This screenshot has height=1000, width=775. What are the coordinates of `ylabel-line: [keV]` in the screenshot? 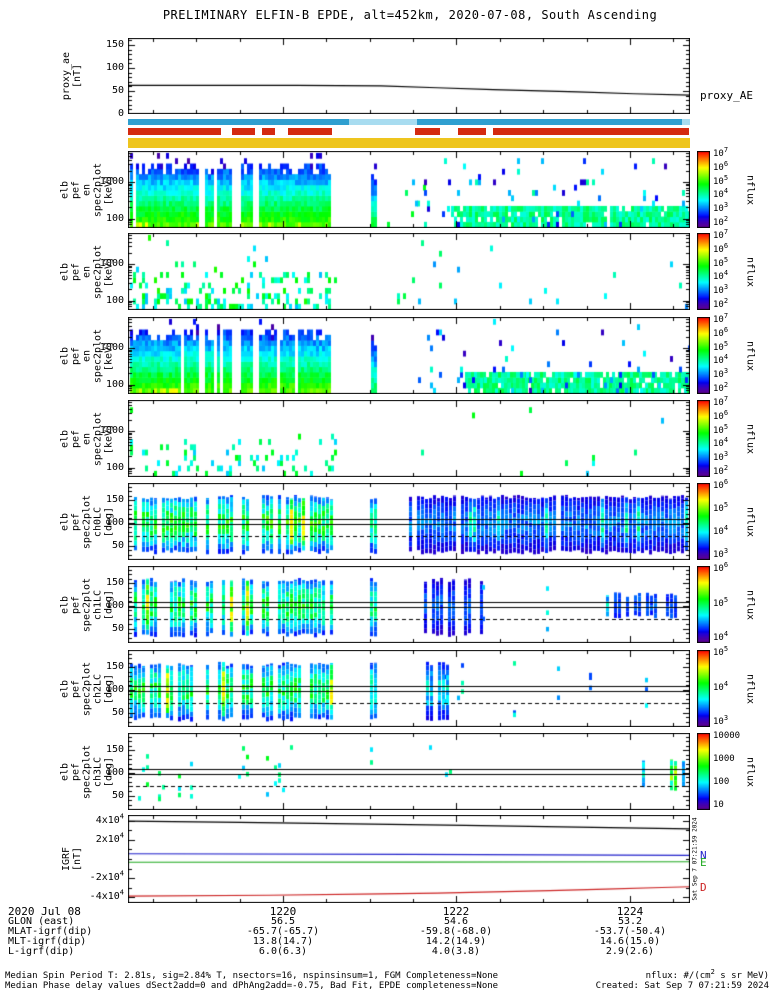 It's located at (109, 355).